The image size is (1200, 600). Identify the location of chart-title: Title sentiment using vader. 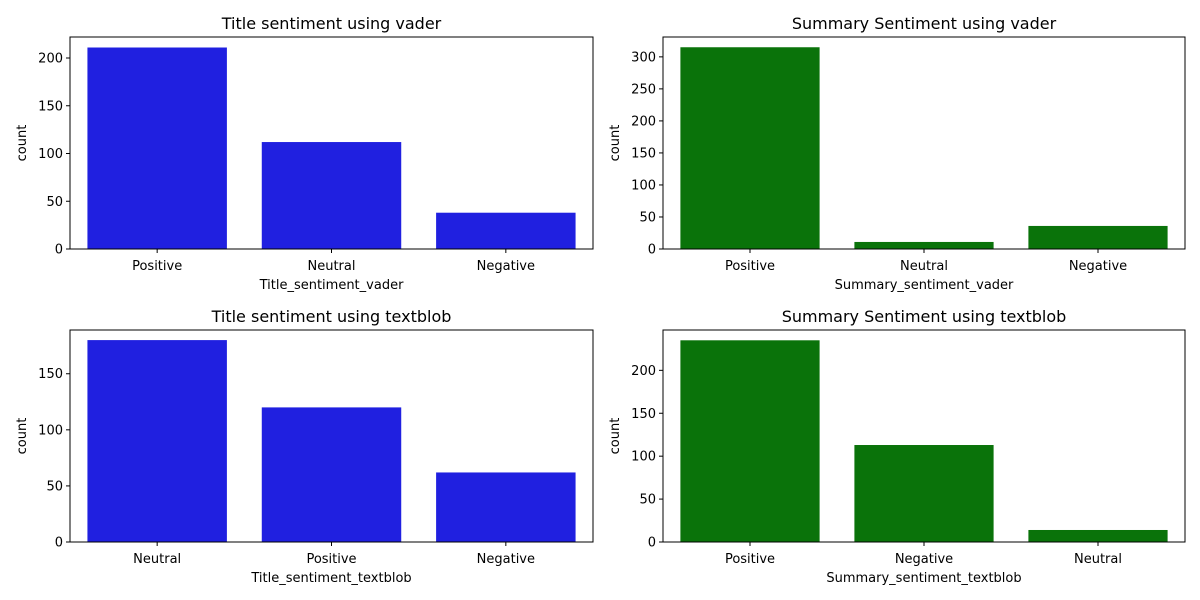
(331, 23).